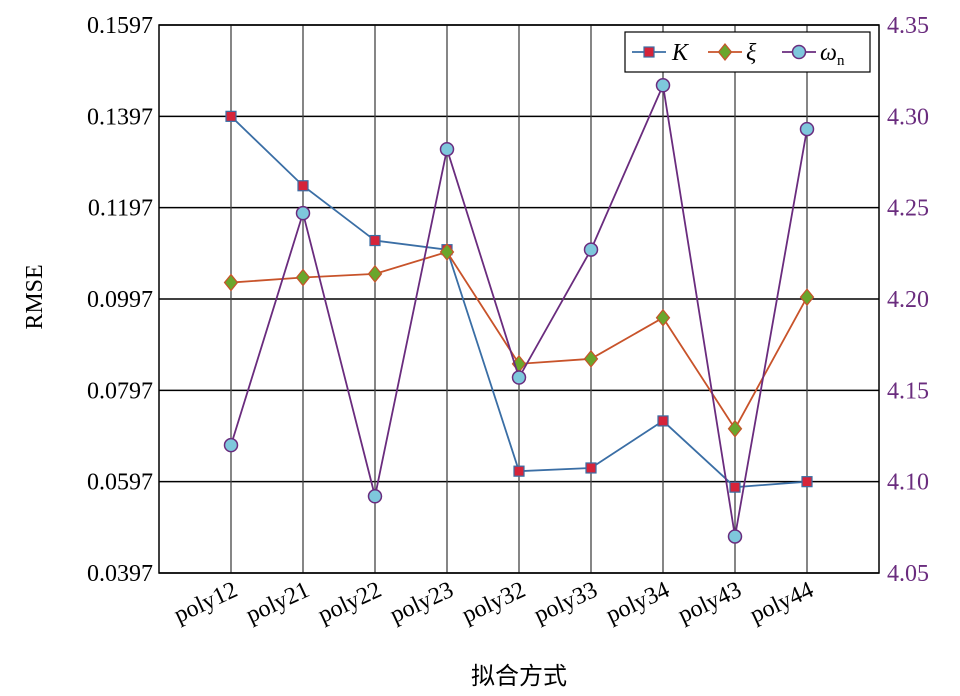  I want to click on x-tick-label: poly34, so click(637, 603).